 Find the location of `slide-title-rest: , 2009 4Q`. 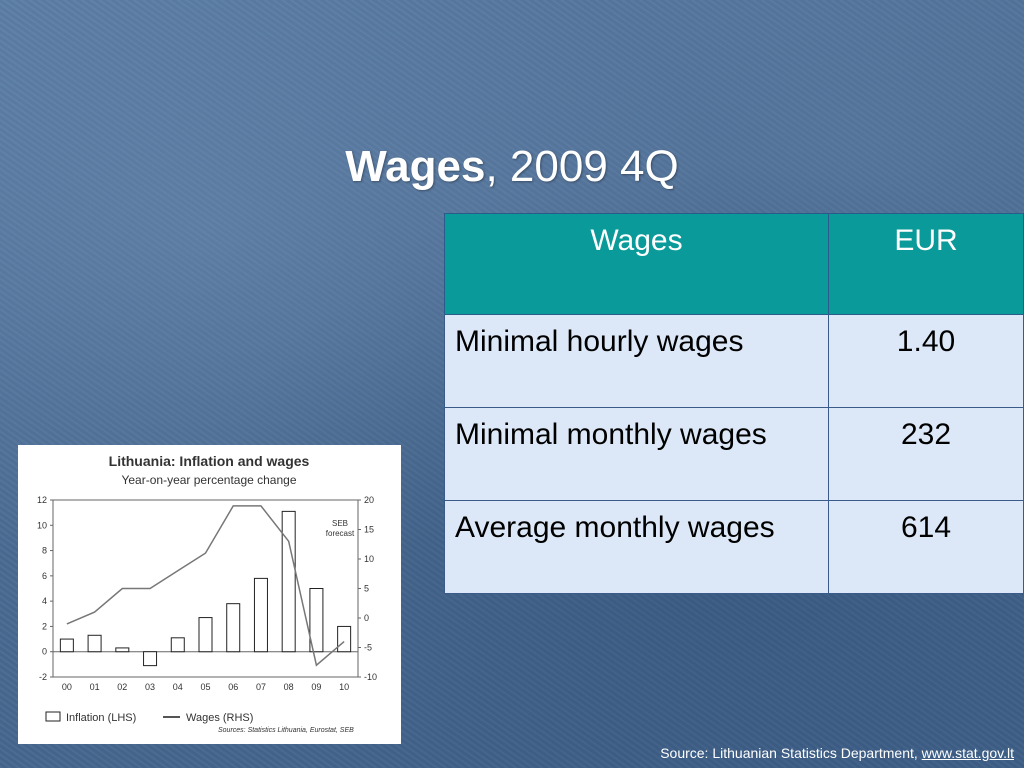

slide-title-rest: , 2009 4Q is located at coordinates (582, 166).